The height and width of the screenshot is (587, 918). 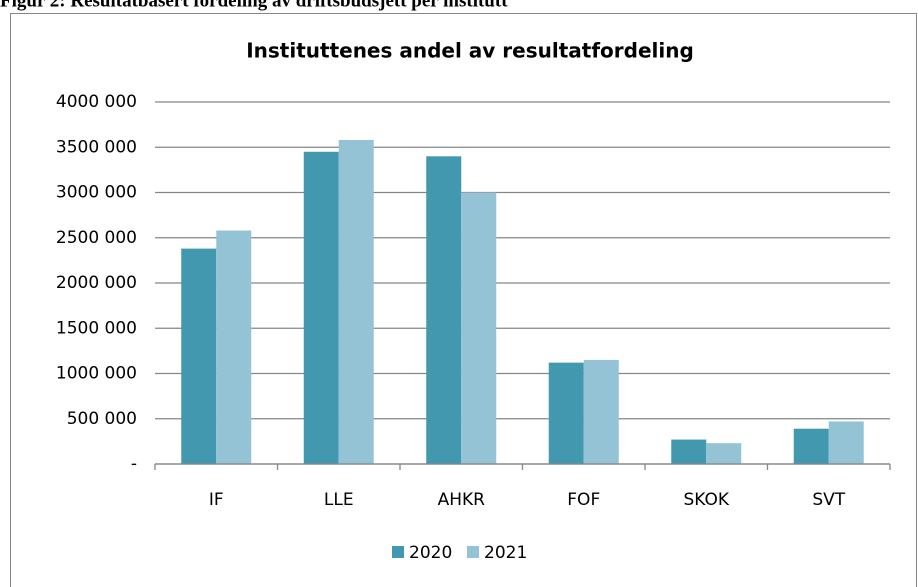 What do you see at coordinates (470, 51) in the screenshot?
I see `chart-title: Instituttenes andel av resultatfordeling` at bounding box center [470, 51].